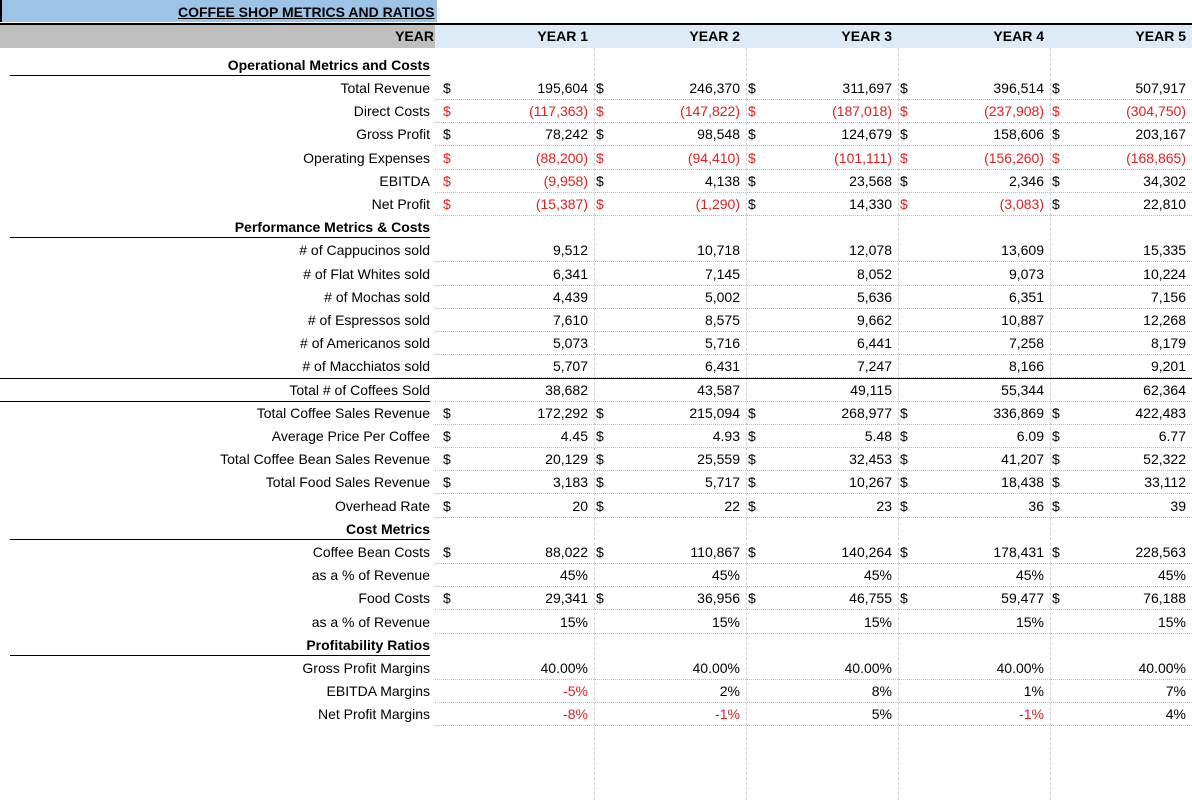 This screenshot has height=800, width=1192. Describe the element at coordinates (1168, 366) in the screenshot. I see `value-cell: 9,201` at that location.